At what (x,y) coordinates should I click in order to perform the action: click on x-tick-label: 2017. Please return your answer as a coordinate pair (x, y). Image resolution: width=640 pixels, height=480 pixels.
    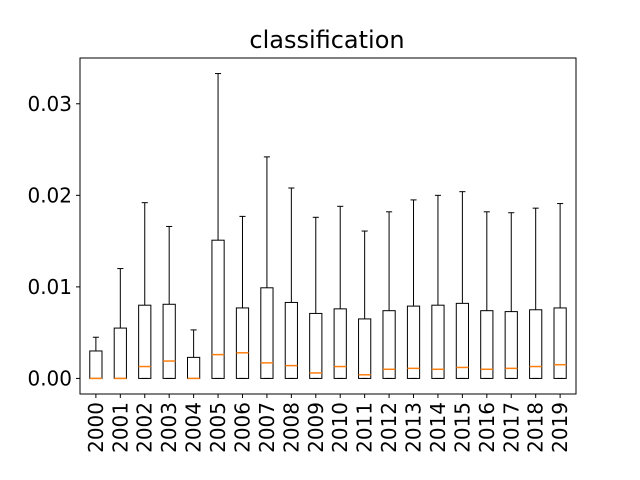
    Looking at the image, I should click on (511, 427).